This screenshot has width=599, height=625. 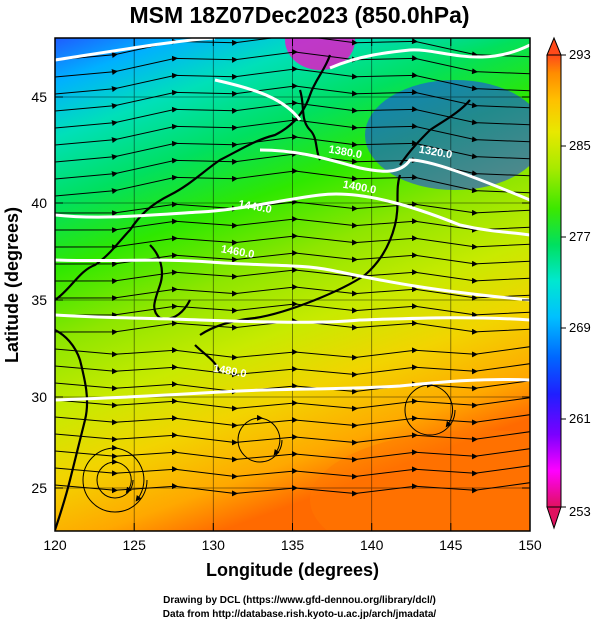 What do you see at coordinates (292, 570) in the screenshot?
I see `x-axis-label: Longitude (degrees)` at bounding box center [292, 570].